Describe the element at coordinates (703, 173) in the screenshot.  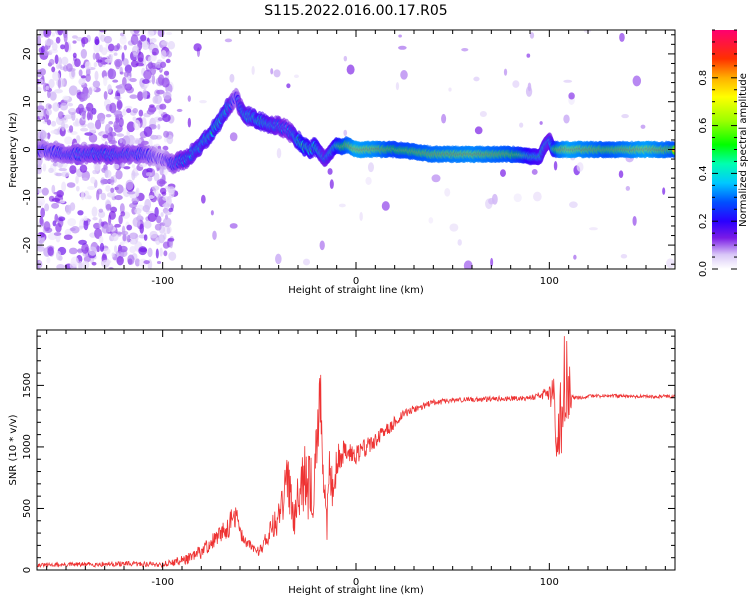
I see `colorbar-tick-label: 0.4` at that location.